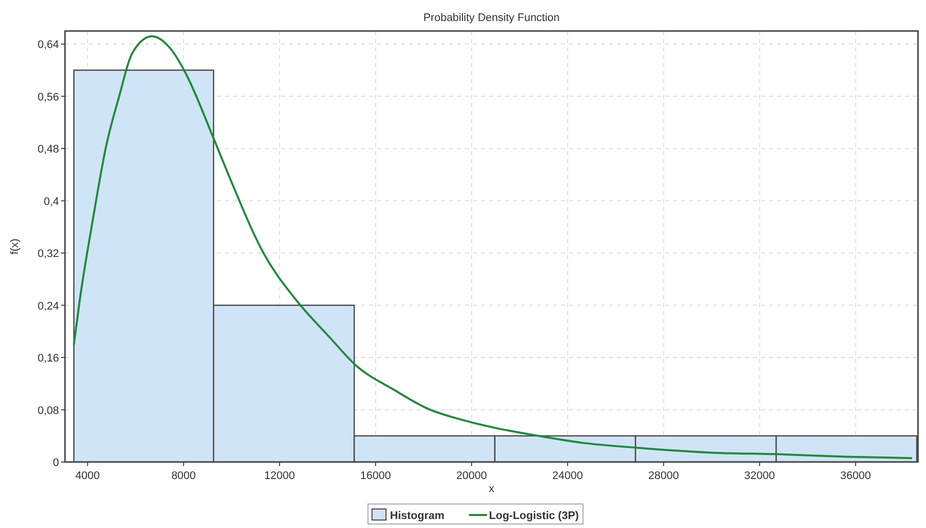 This screenshot has width=926, height=528. What do you see at coordinates (855, 476) in the screenshot?
I see `x-tick-label: 36000` at bounding box center [855, 476].